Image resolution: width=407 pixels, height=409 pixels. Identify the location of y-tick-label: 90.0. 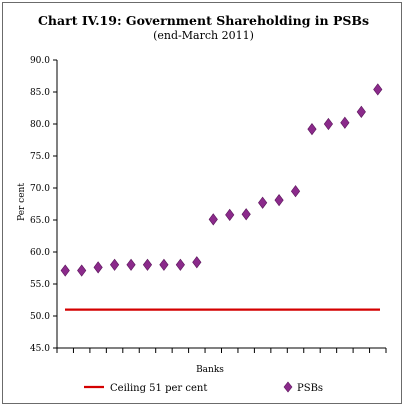
(40, 61).